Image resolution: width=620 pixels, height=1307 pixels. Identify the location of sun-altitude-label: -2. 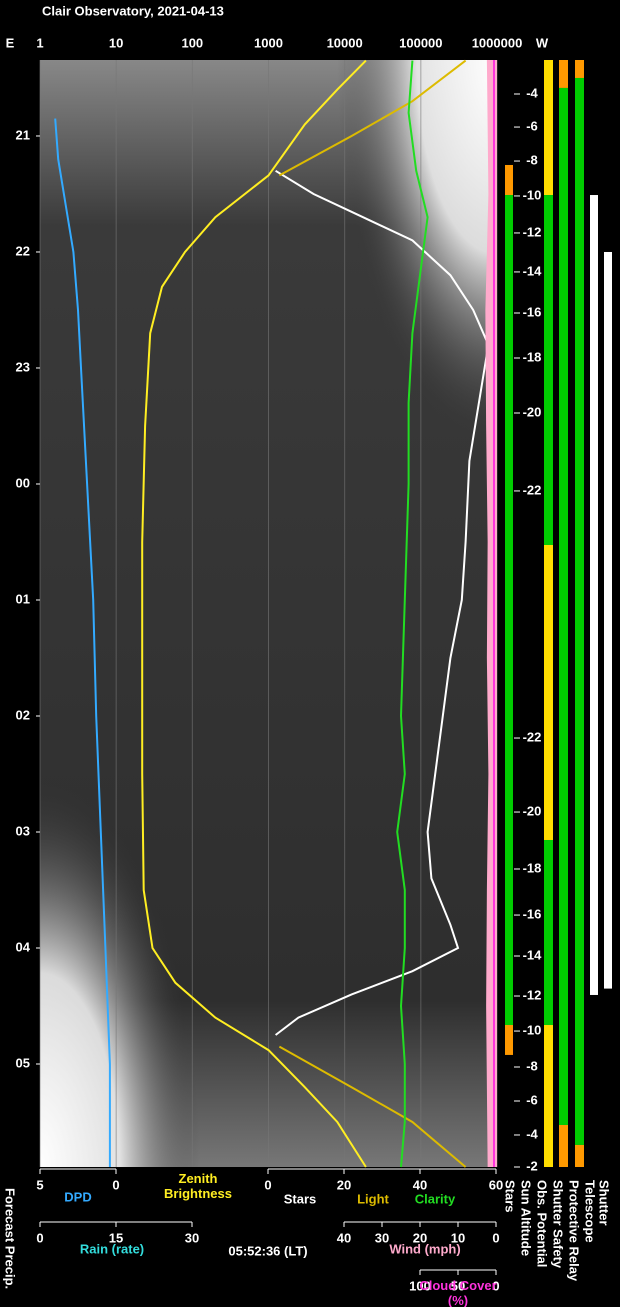
(532, 1165).